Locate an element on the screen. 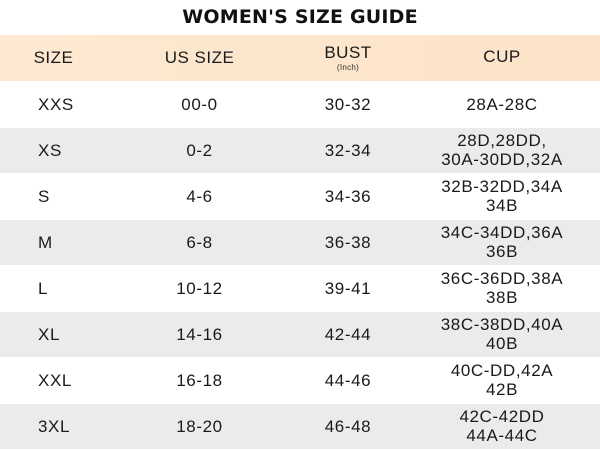 This screenshot has height=450, width=600. cup-line: 38C-38DD,40A is located at coordinates (502, 324).